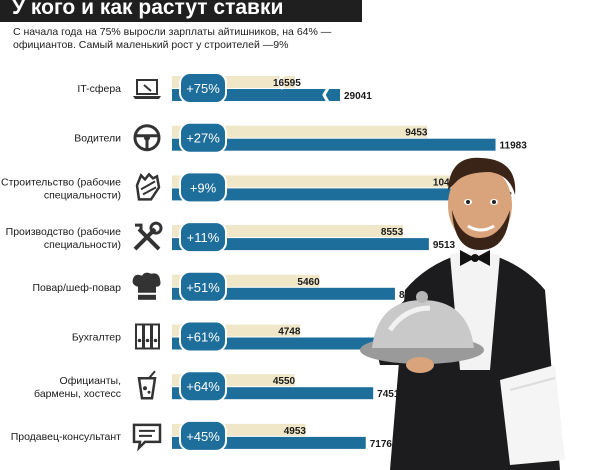 The height and width of the screenshot is (470, 610). I want to click on chart-row: Продавец-консультант 4953 7176 +45%, so click(202, 435).